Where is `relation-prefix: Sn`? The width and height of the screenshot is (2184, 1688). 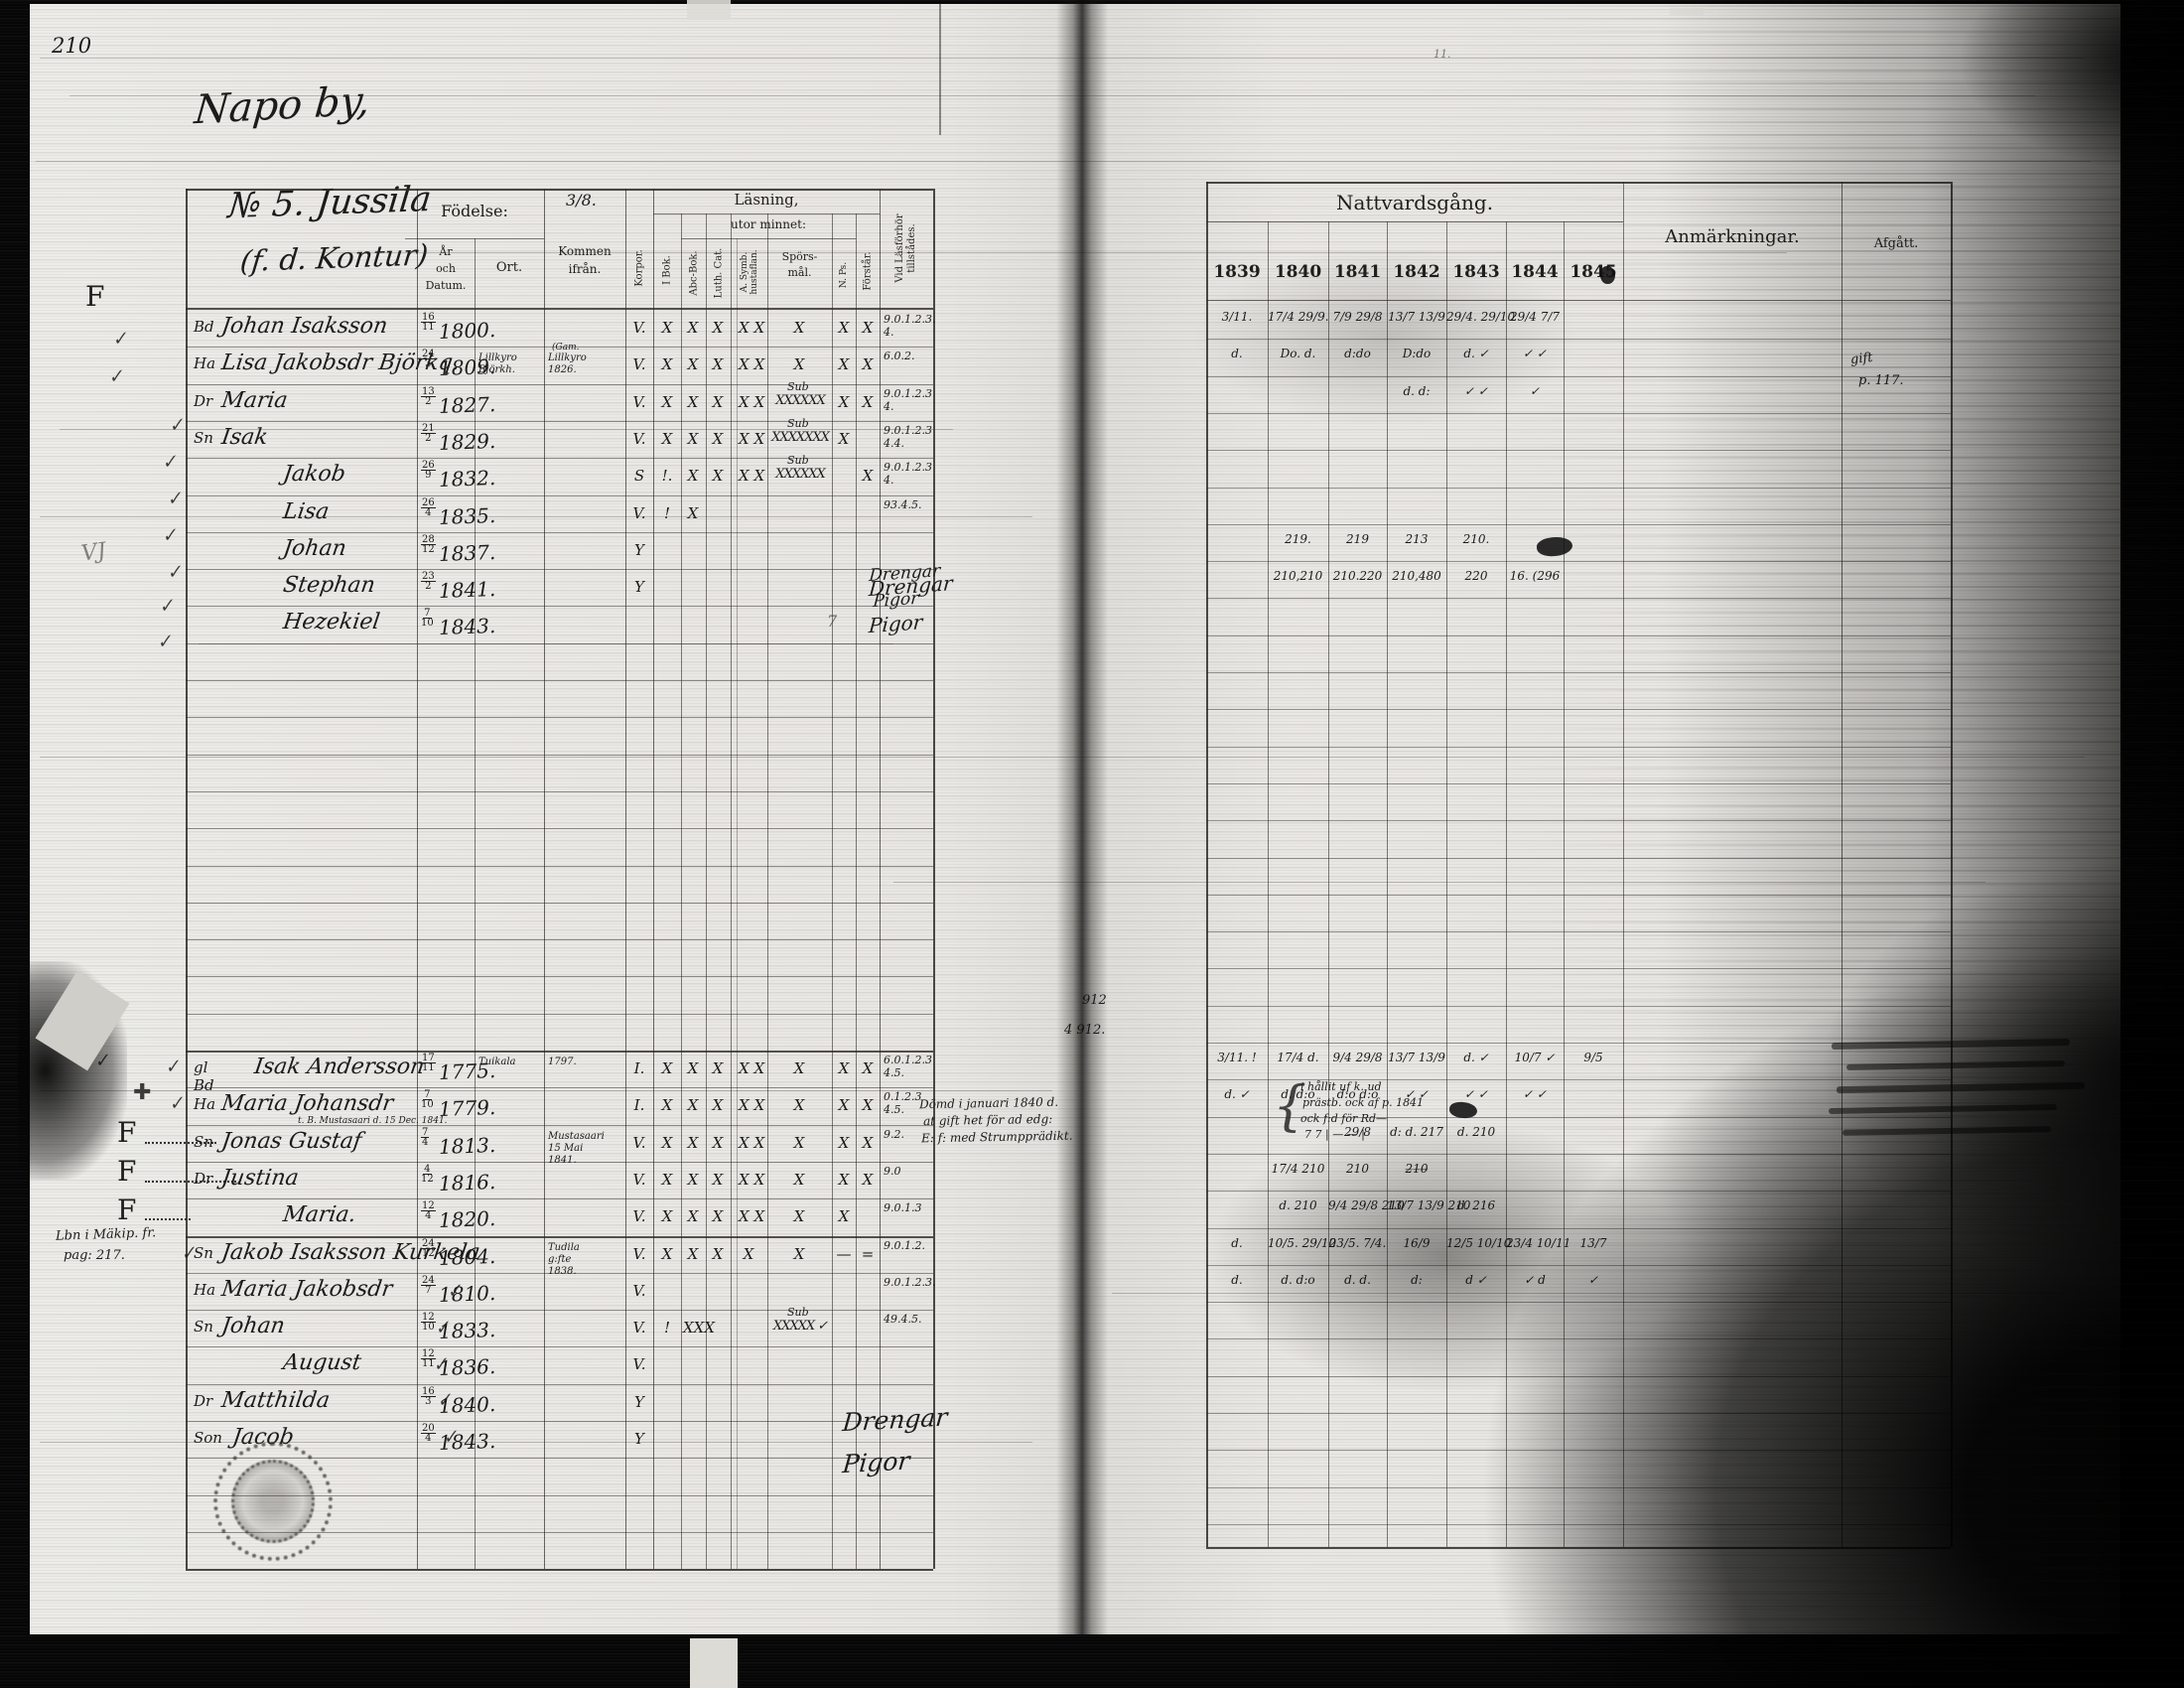
relation-prefix: Sn is located at coordinates (203, 437).